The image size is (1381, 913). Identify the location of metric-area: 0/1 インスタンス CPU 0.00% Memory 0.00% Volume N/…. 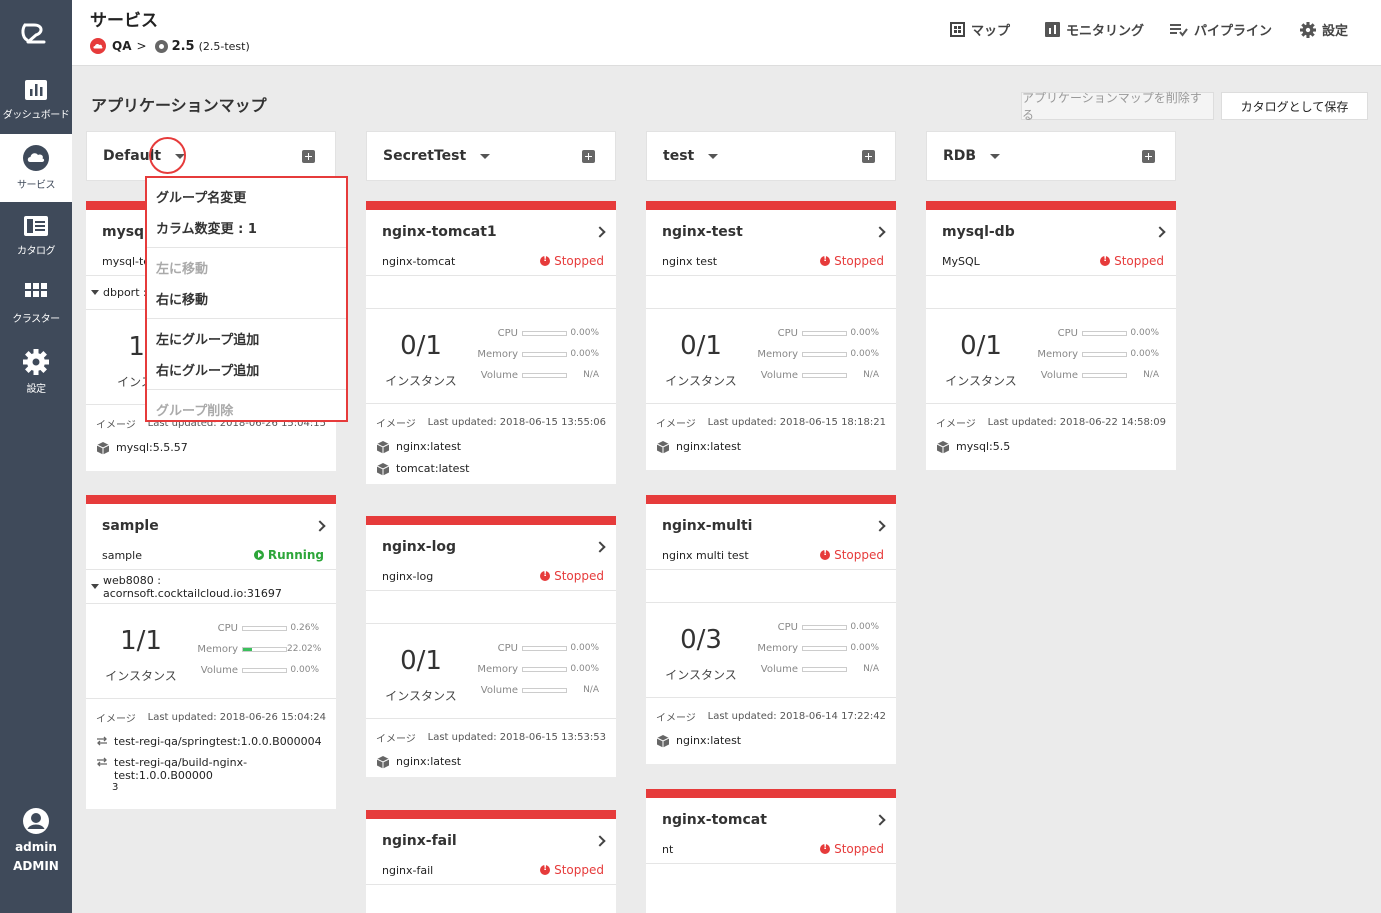
(491, 355).